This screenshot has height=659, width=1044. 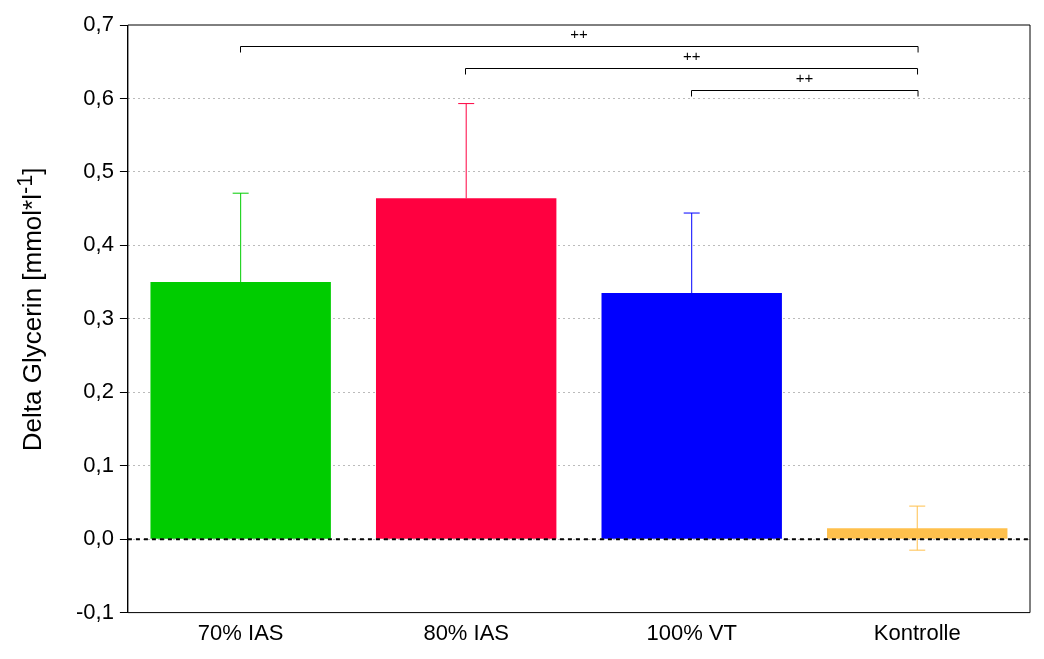 I want to click on y-tick-label: 0,2, so click(x=98, y=391).